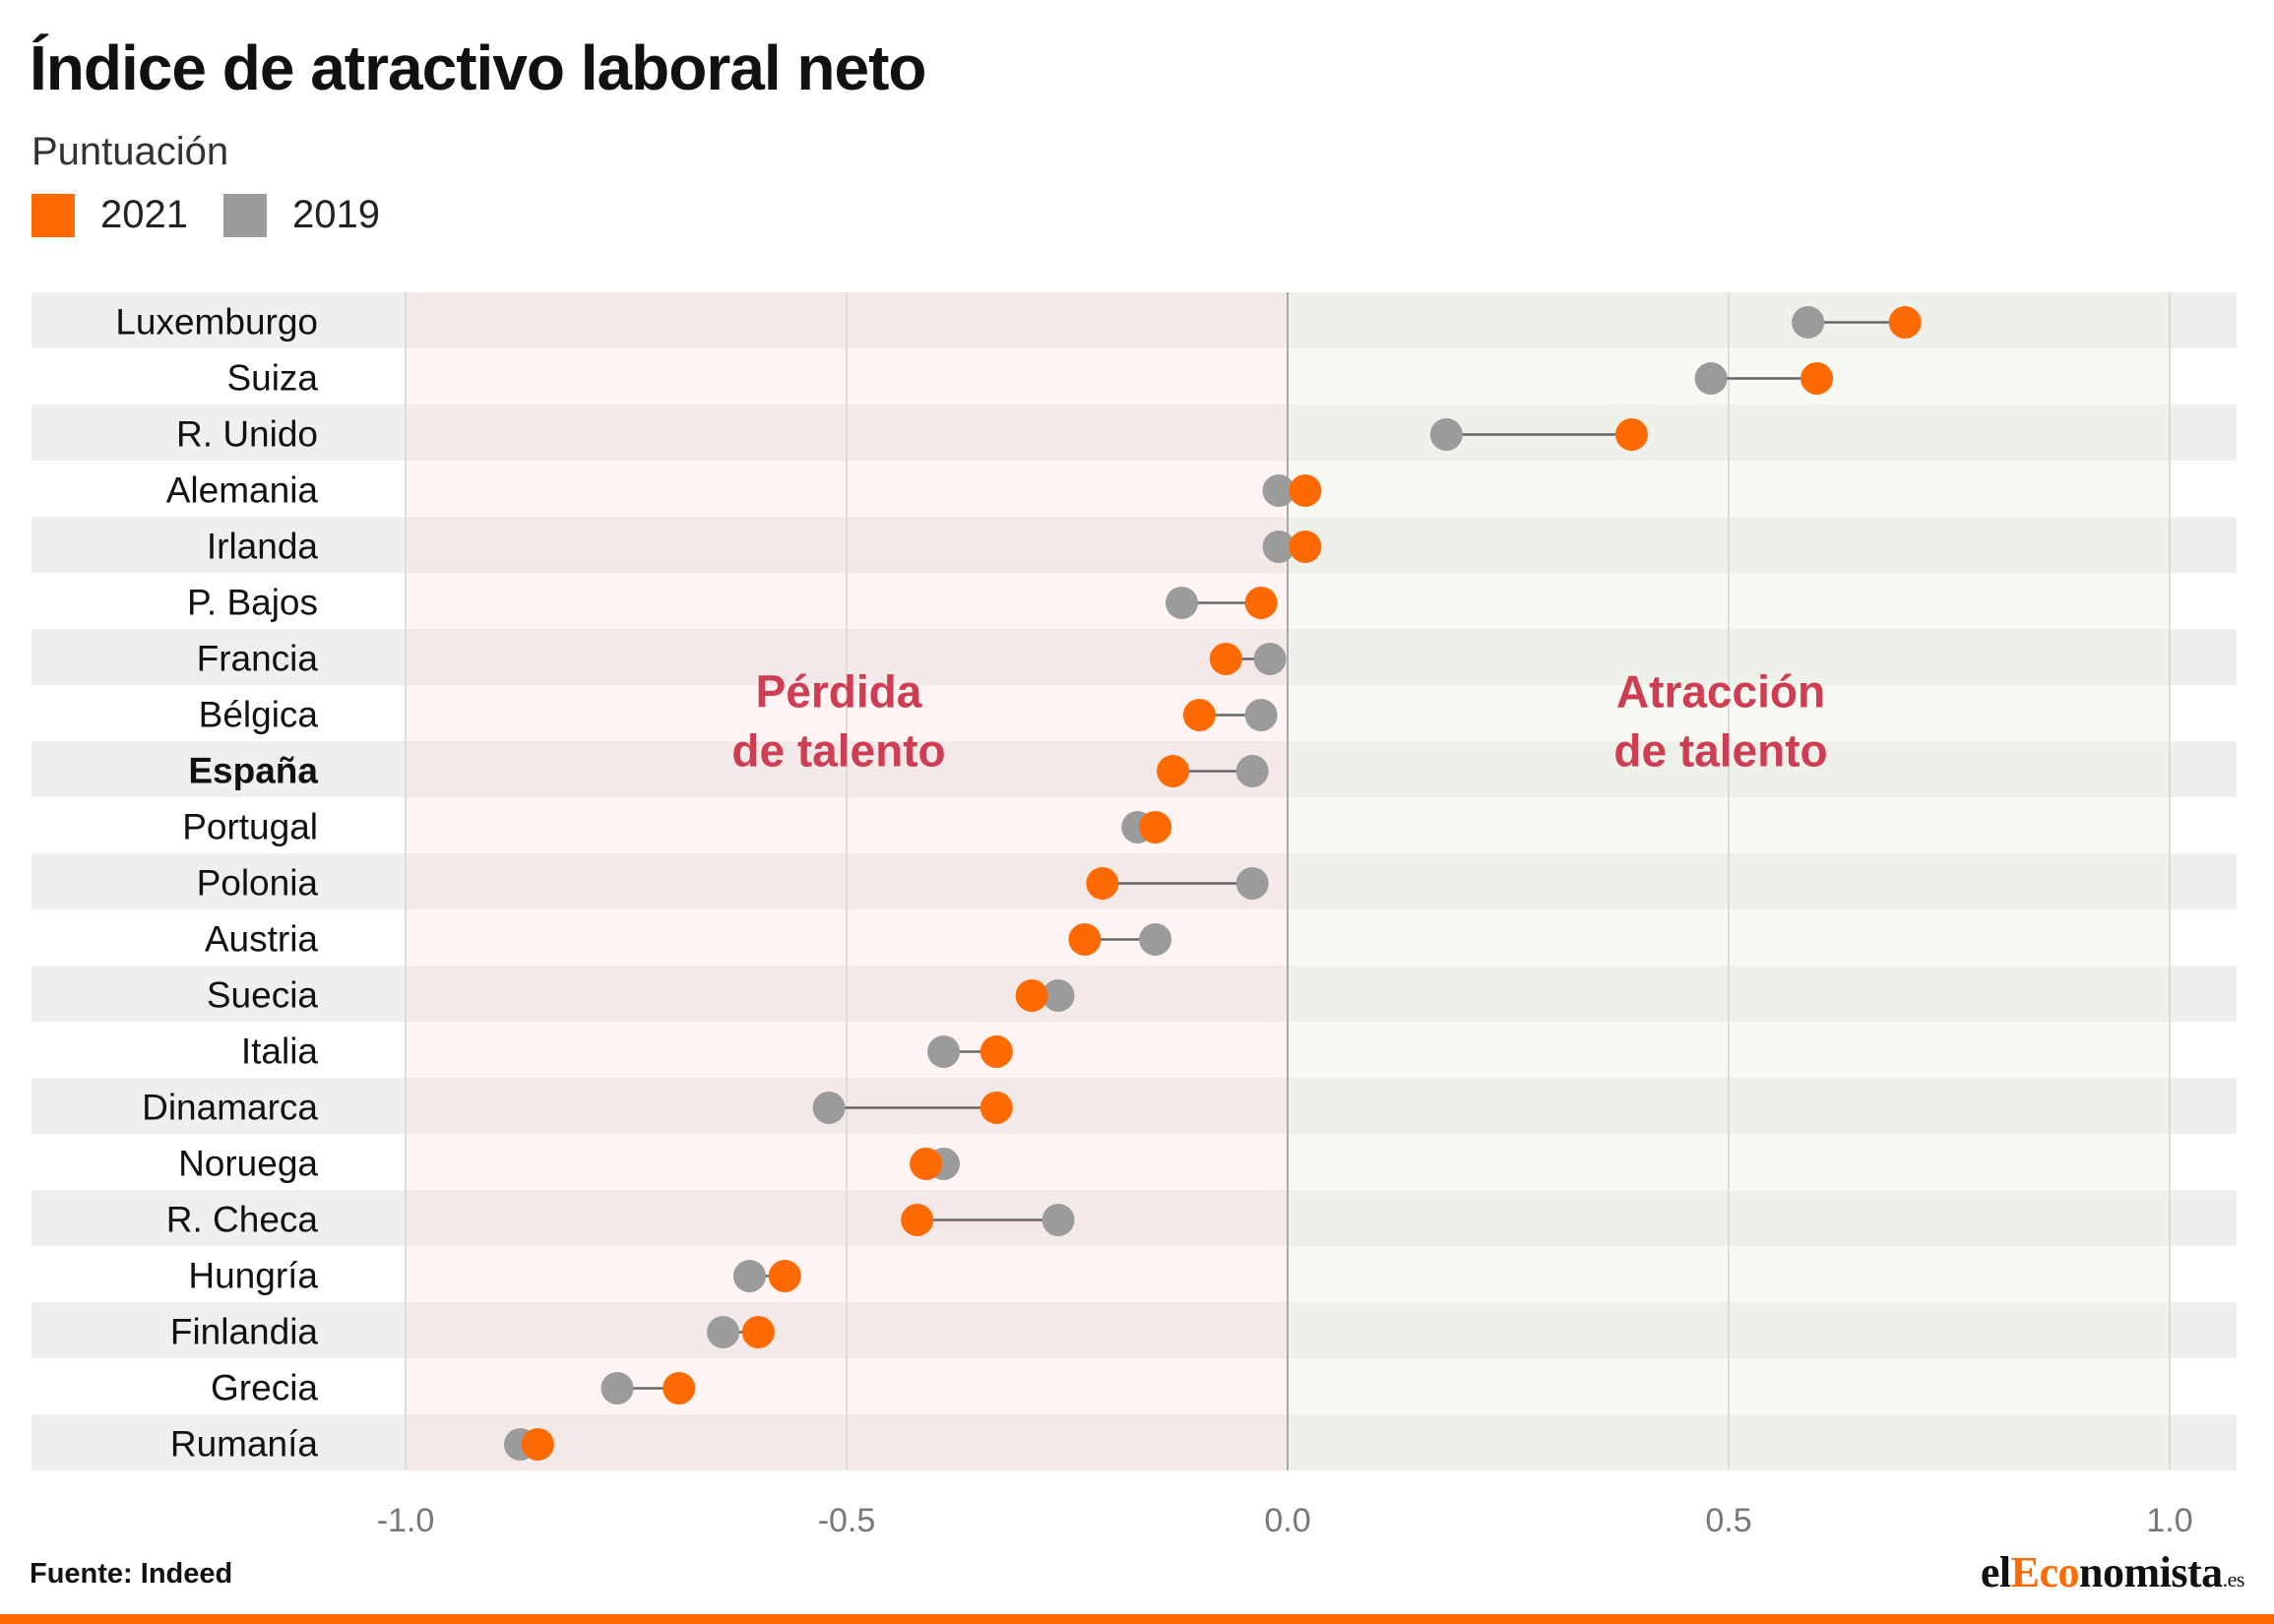 The width and height of the screenshot is (2274, 1624). What do you see at coordinates (839, 692) in the screenshot?
I see `annotation-line1: Pérdida` at bounding box center [839, 692].